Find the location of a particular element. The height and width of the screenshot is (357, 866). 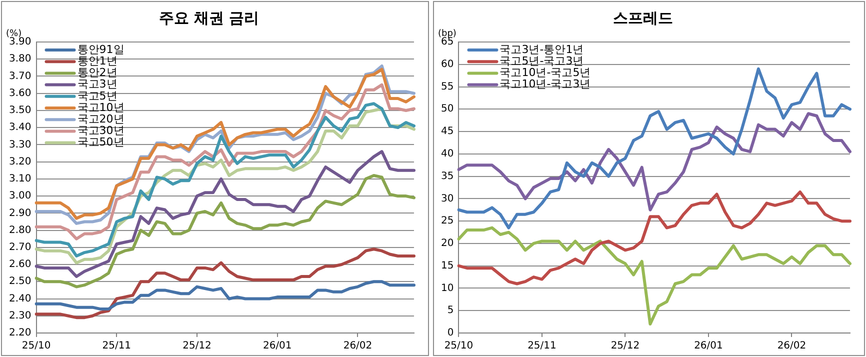

y-tick-label: 35 is located at coordinates (447, 176).